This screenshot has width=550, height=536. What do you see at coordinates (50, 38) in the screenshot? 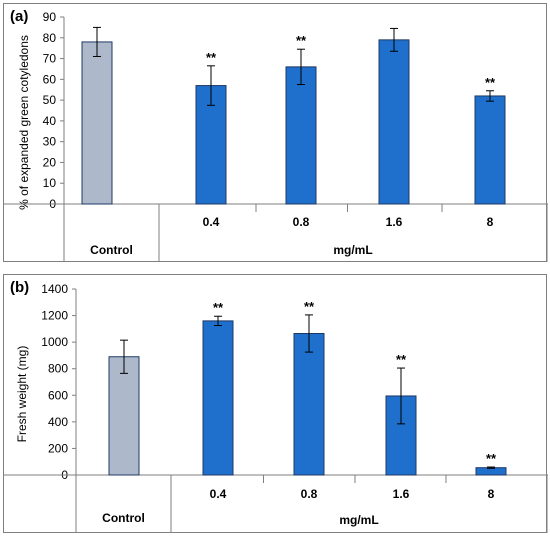
I see `y-tick-label: 80` at bounding box center [50, 38].